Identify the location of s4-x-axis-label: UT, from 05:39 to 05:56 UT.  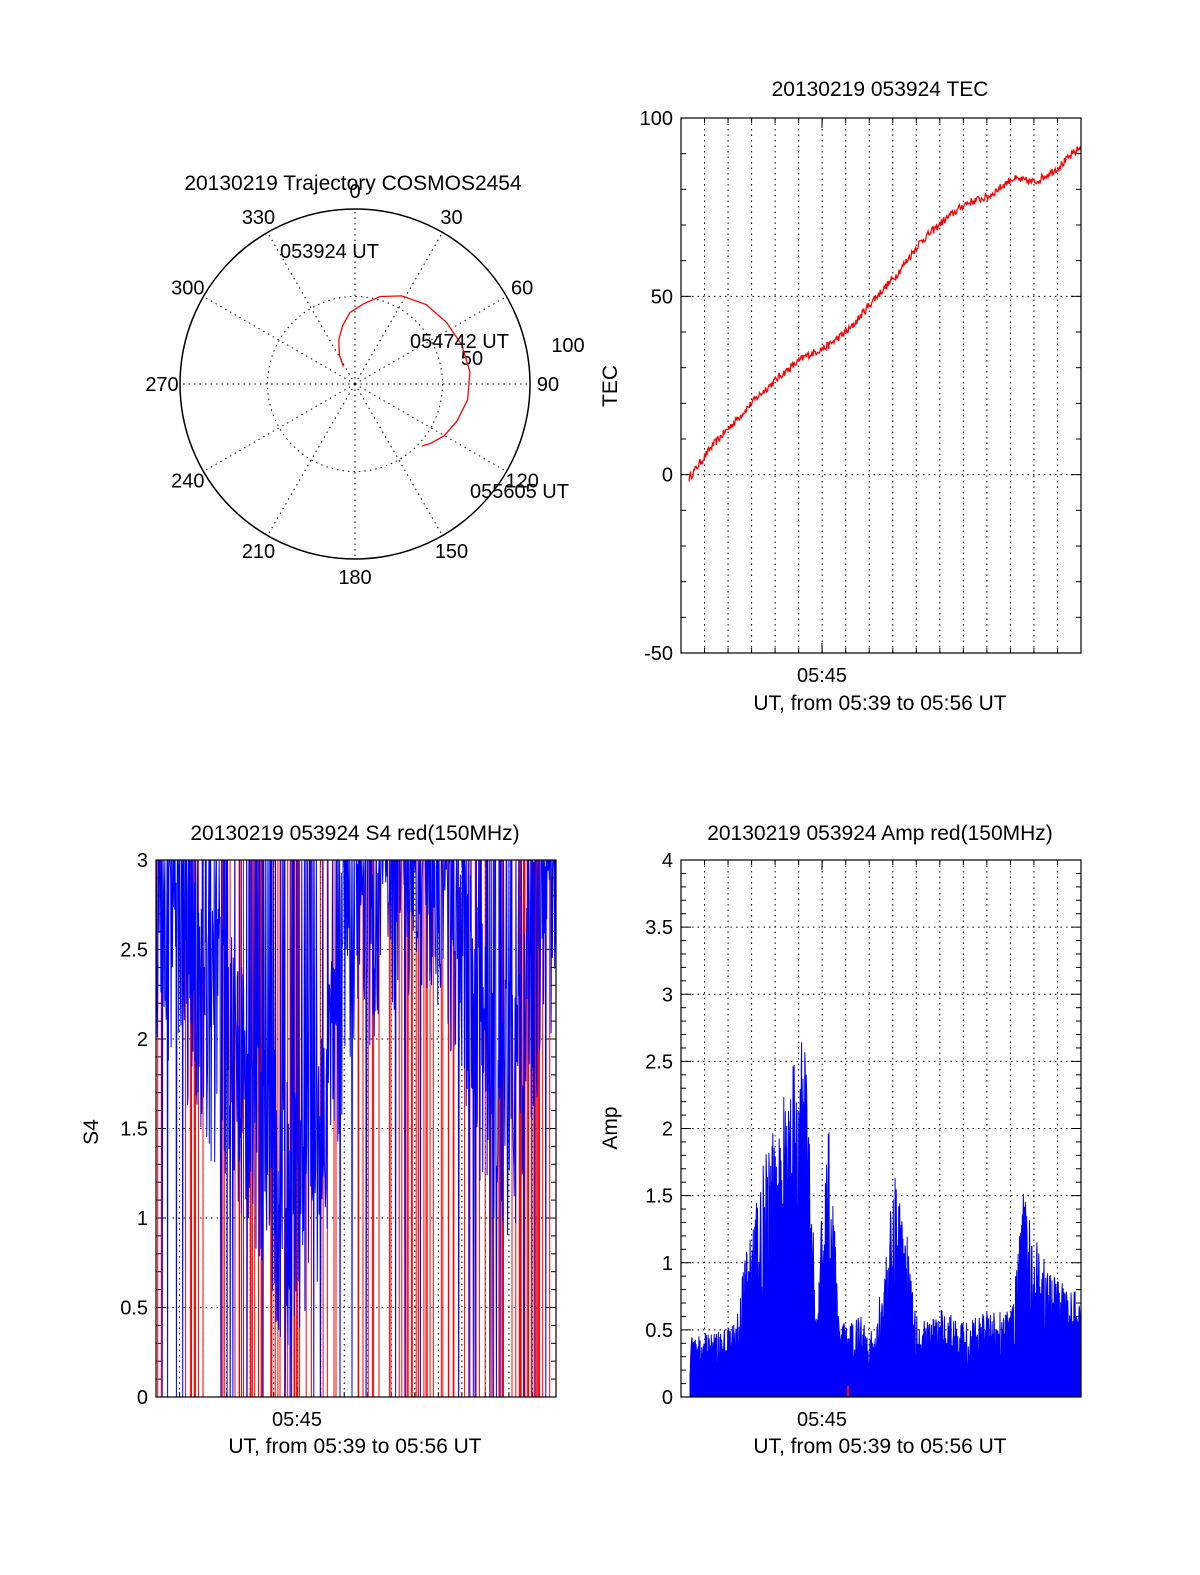
(354, 1446).